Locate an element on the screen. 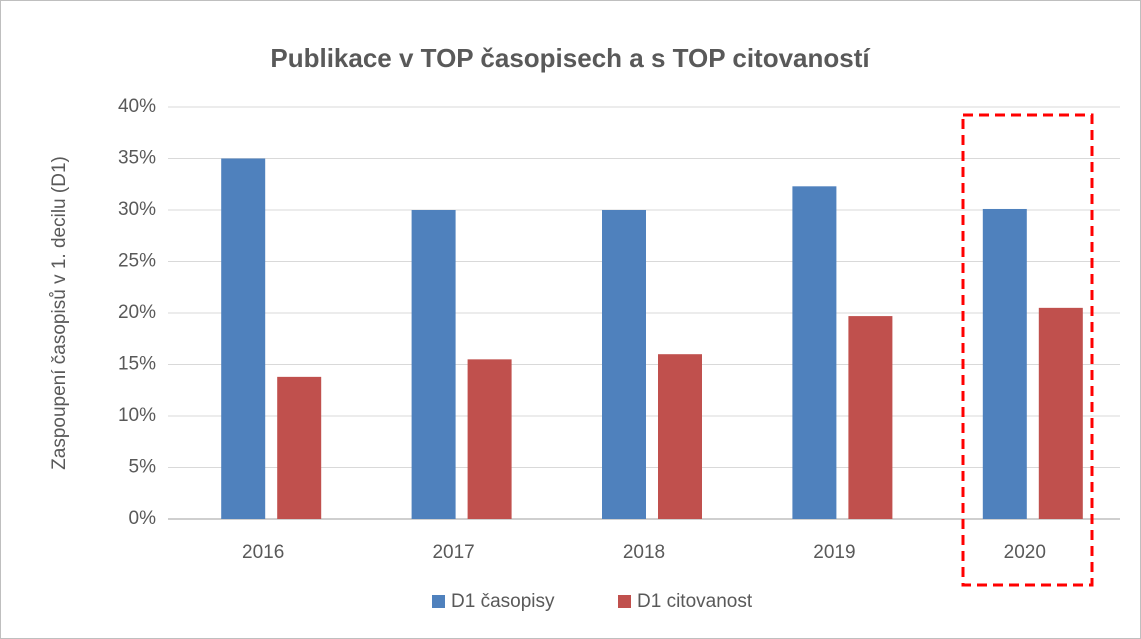 This screenshot has width=1141, height=639. x-tick-label: 2018 is located at coordinates (644, 552).